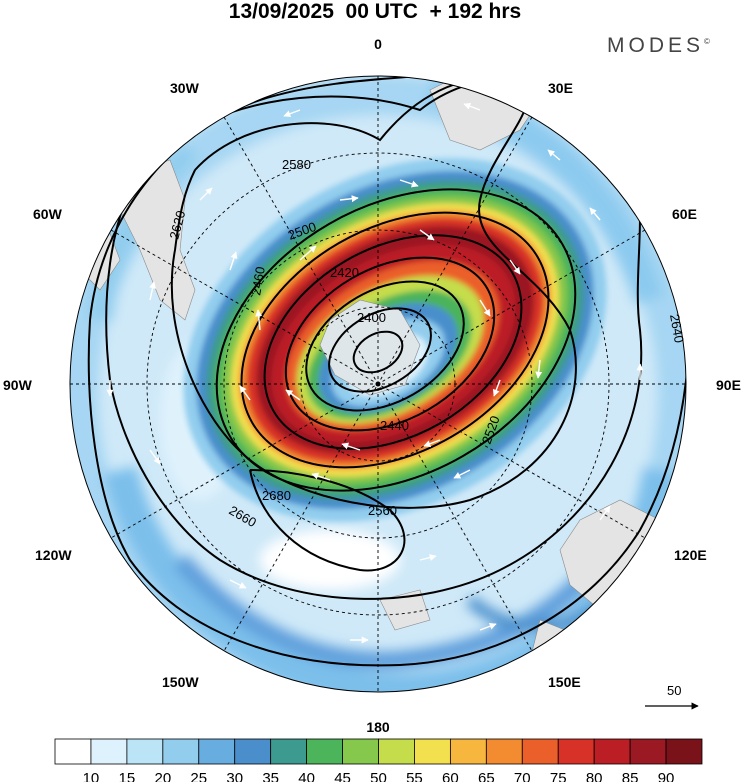 The image size is (750, 782). What do you see at coordinates (177, 225) in the screenshot?
I see `contour-label: 2620` at bounding box center [177, 225].